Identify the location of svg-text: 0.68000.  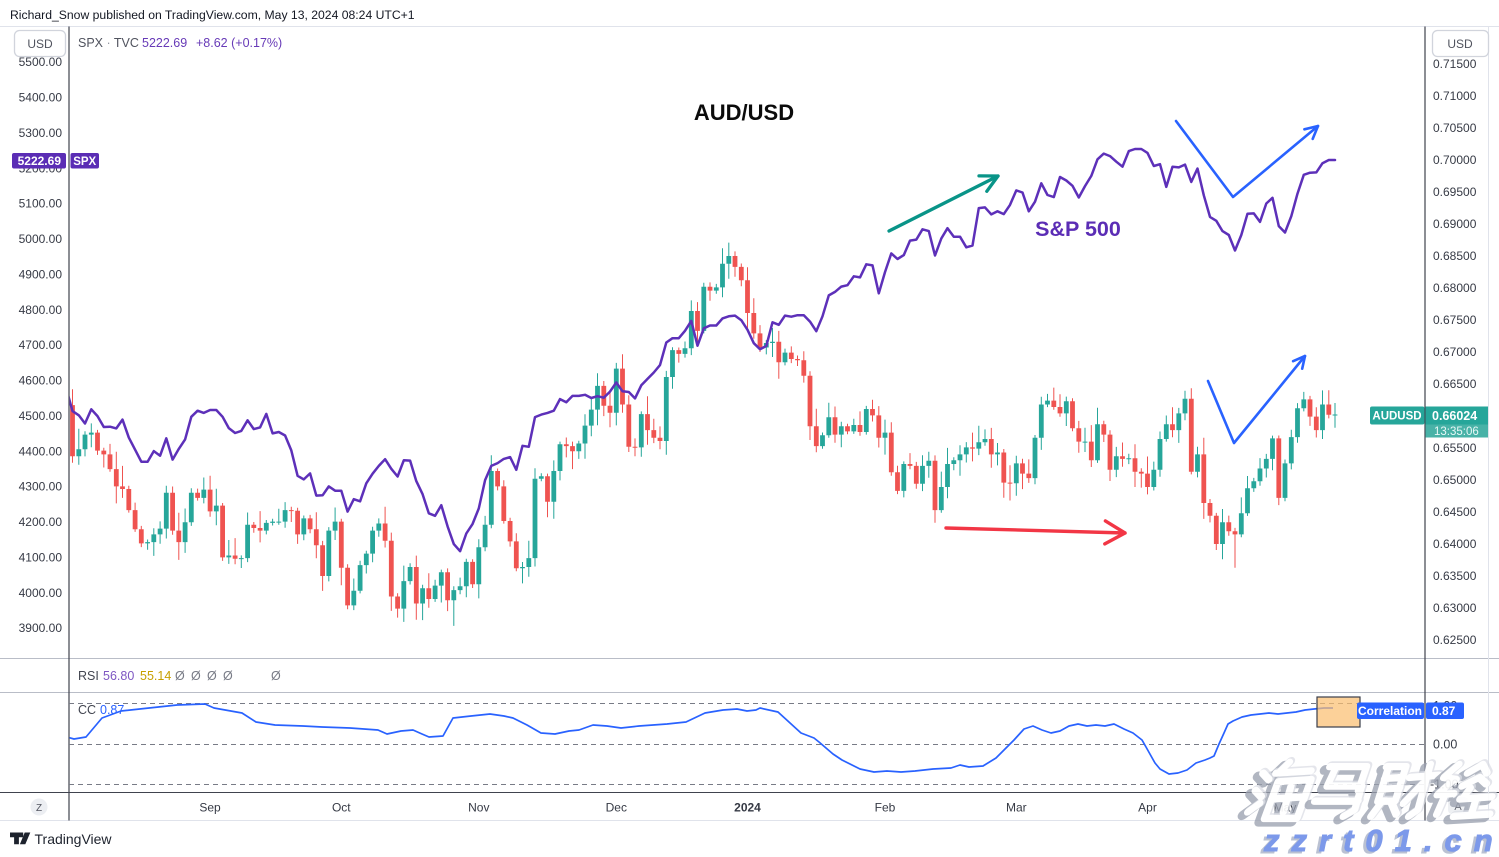
(1455, 288).